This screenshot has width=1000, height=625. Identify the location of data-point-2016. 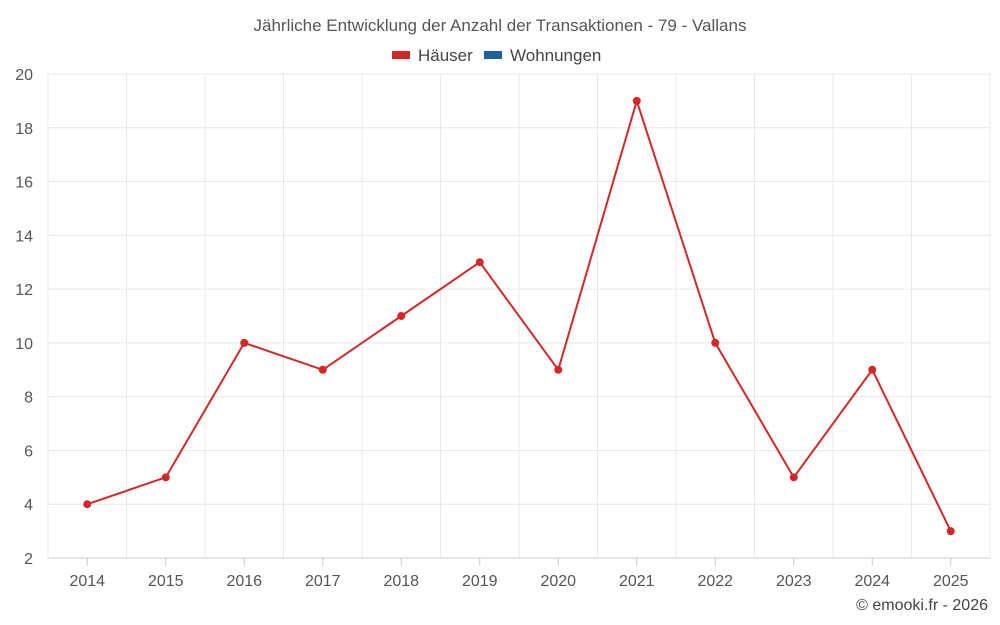
(244, 342).